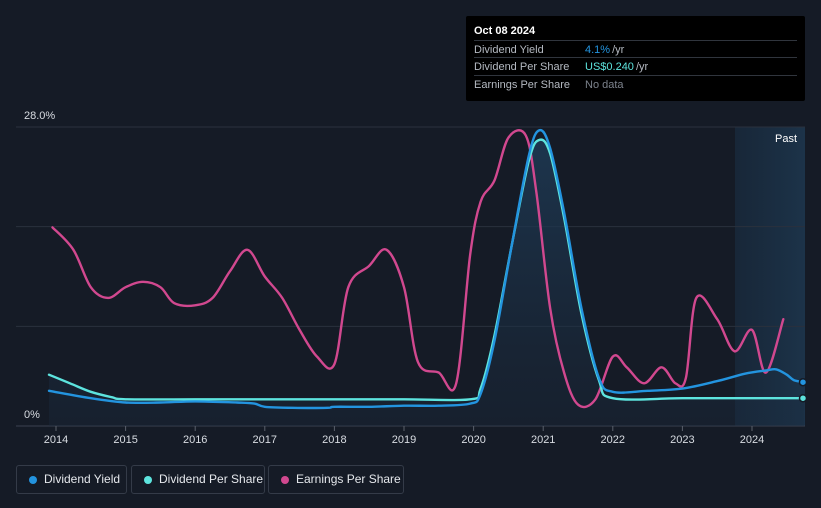 The image size is (821, 508). Describe the element at coordinates (803, 382) in the screenshot. I see `dividend-yield-end-marker` at that location.